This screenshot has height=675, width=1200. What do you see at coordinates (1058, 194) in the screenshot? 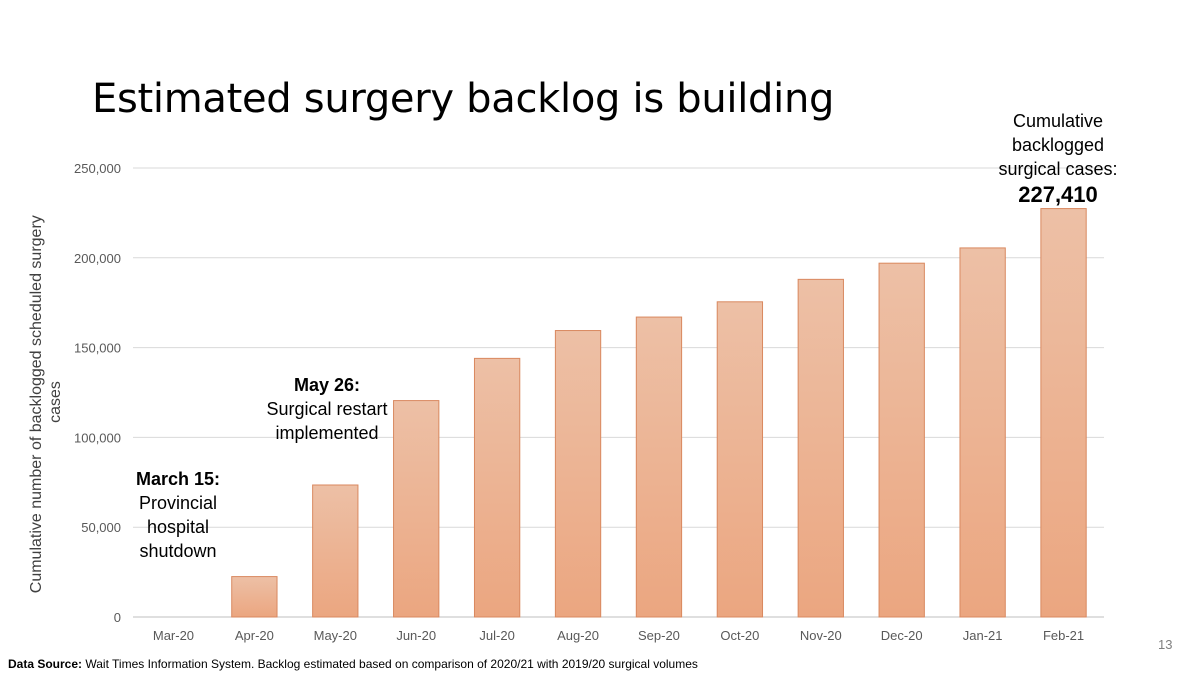
I see `annotation-final-value: 227,410` at bounding box center [1058, 194].